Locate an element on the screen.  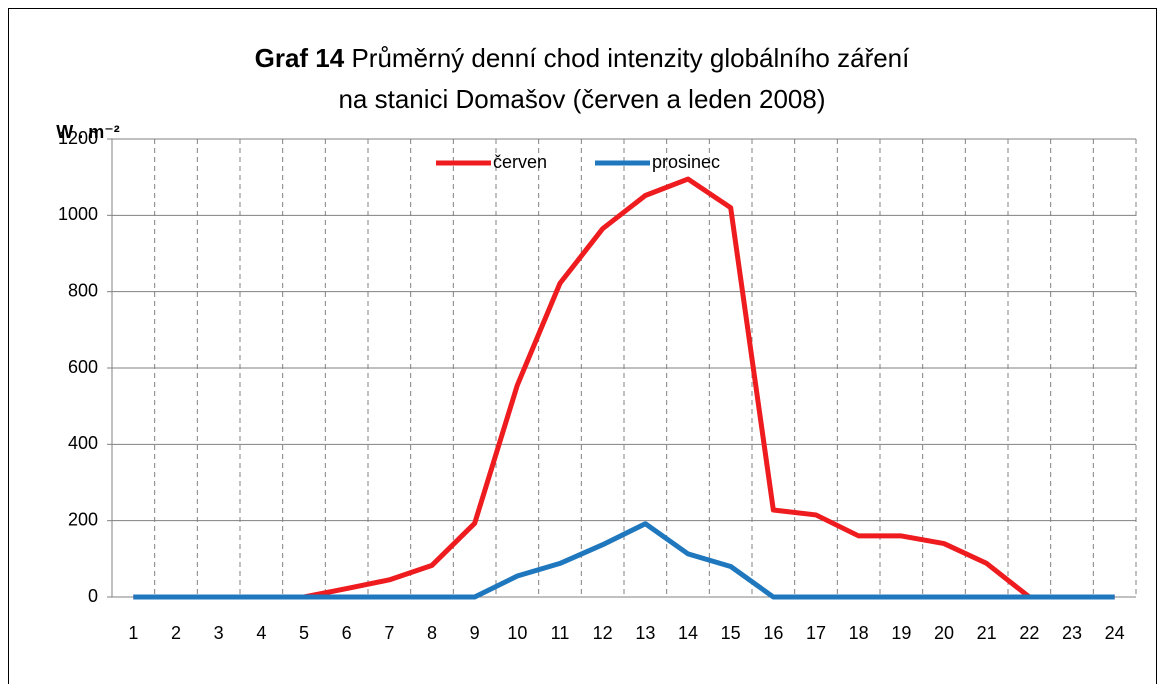
x-tick-label: 10 is located at coordinates (517, 633).